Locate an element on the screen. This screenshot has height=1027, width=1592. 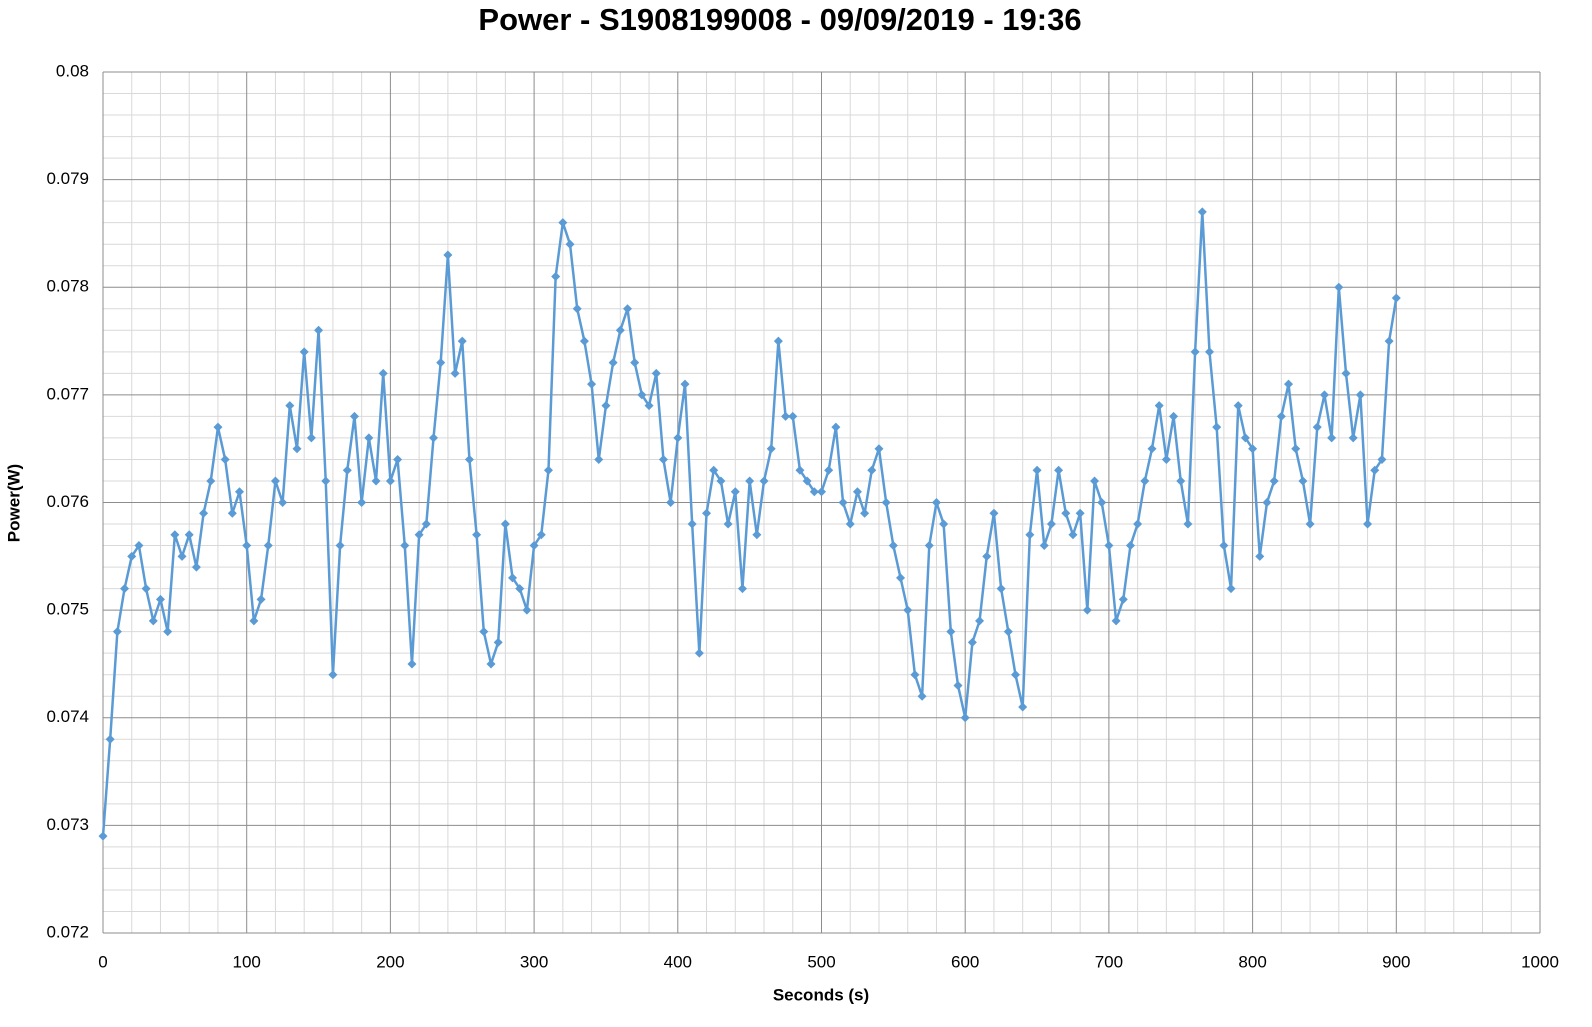
y-tick-label: 0.079 is located at coordinates (67, 178).